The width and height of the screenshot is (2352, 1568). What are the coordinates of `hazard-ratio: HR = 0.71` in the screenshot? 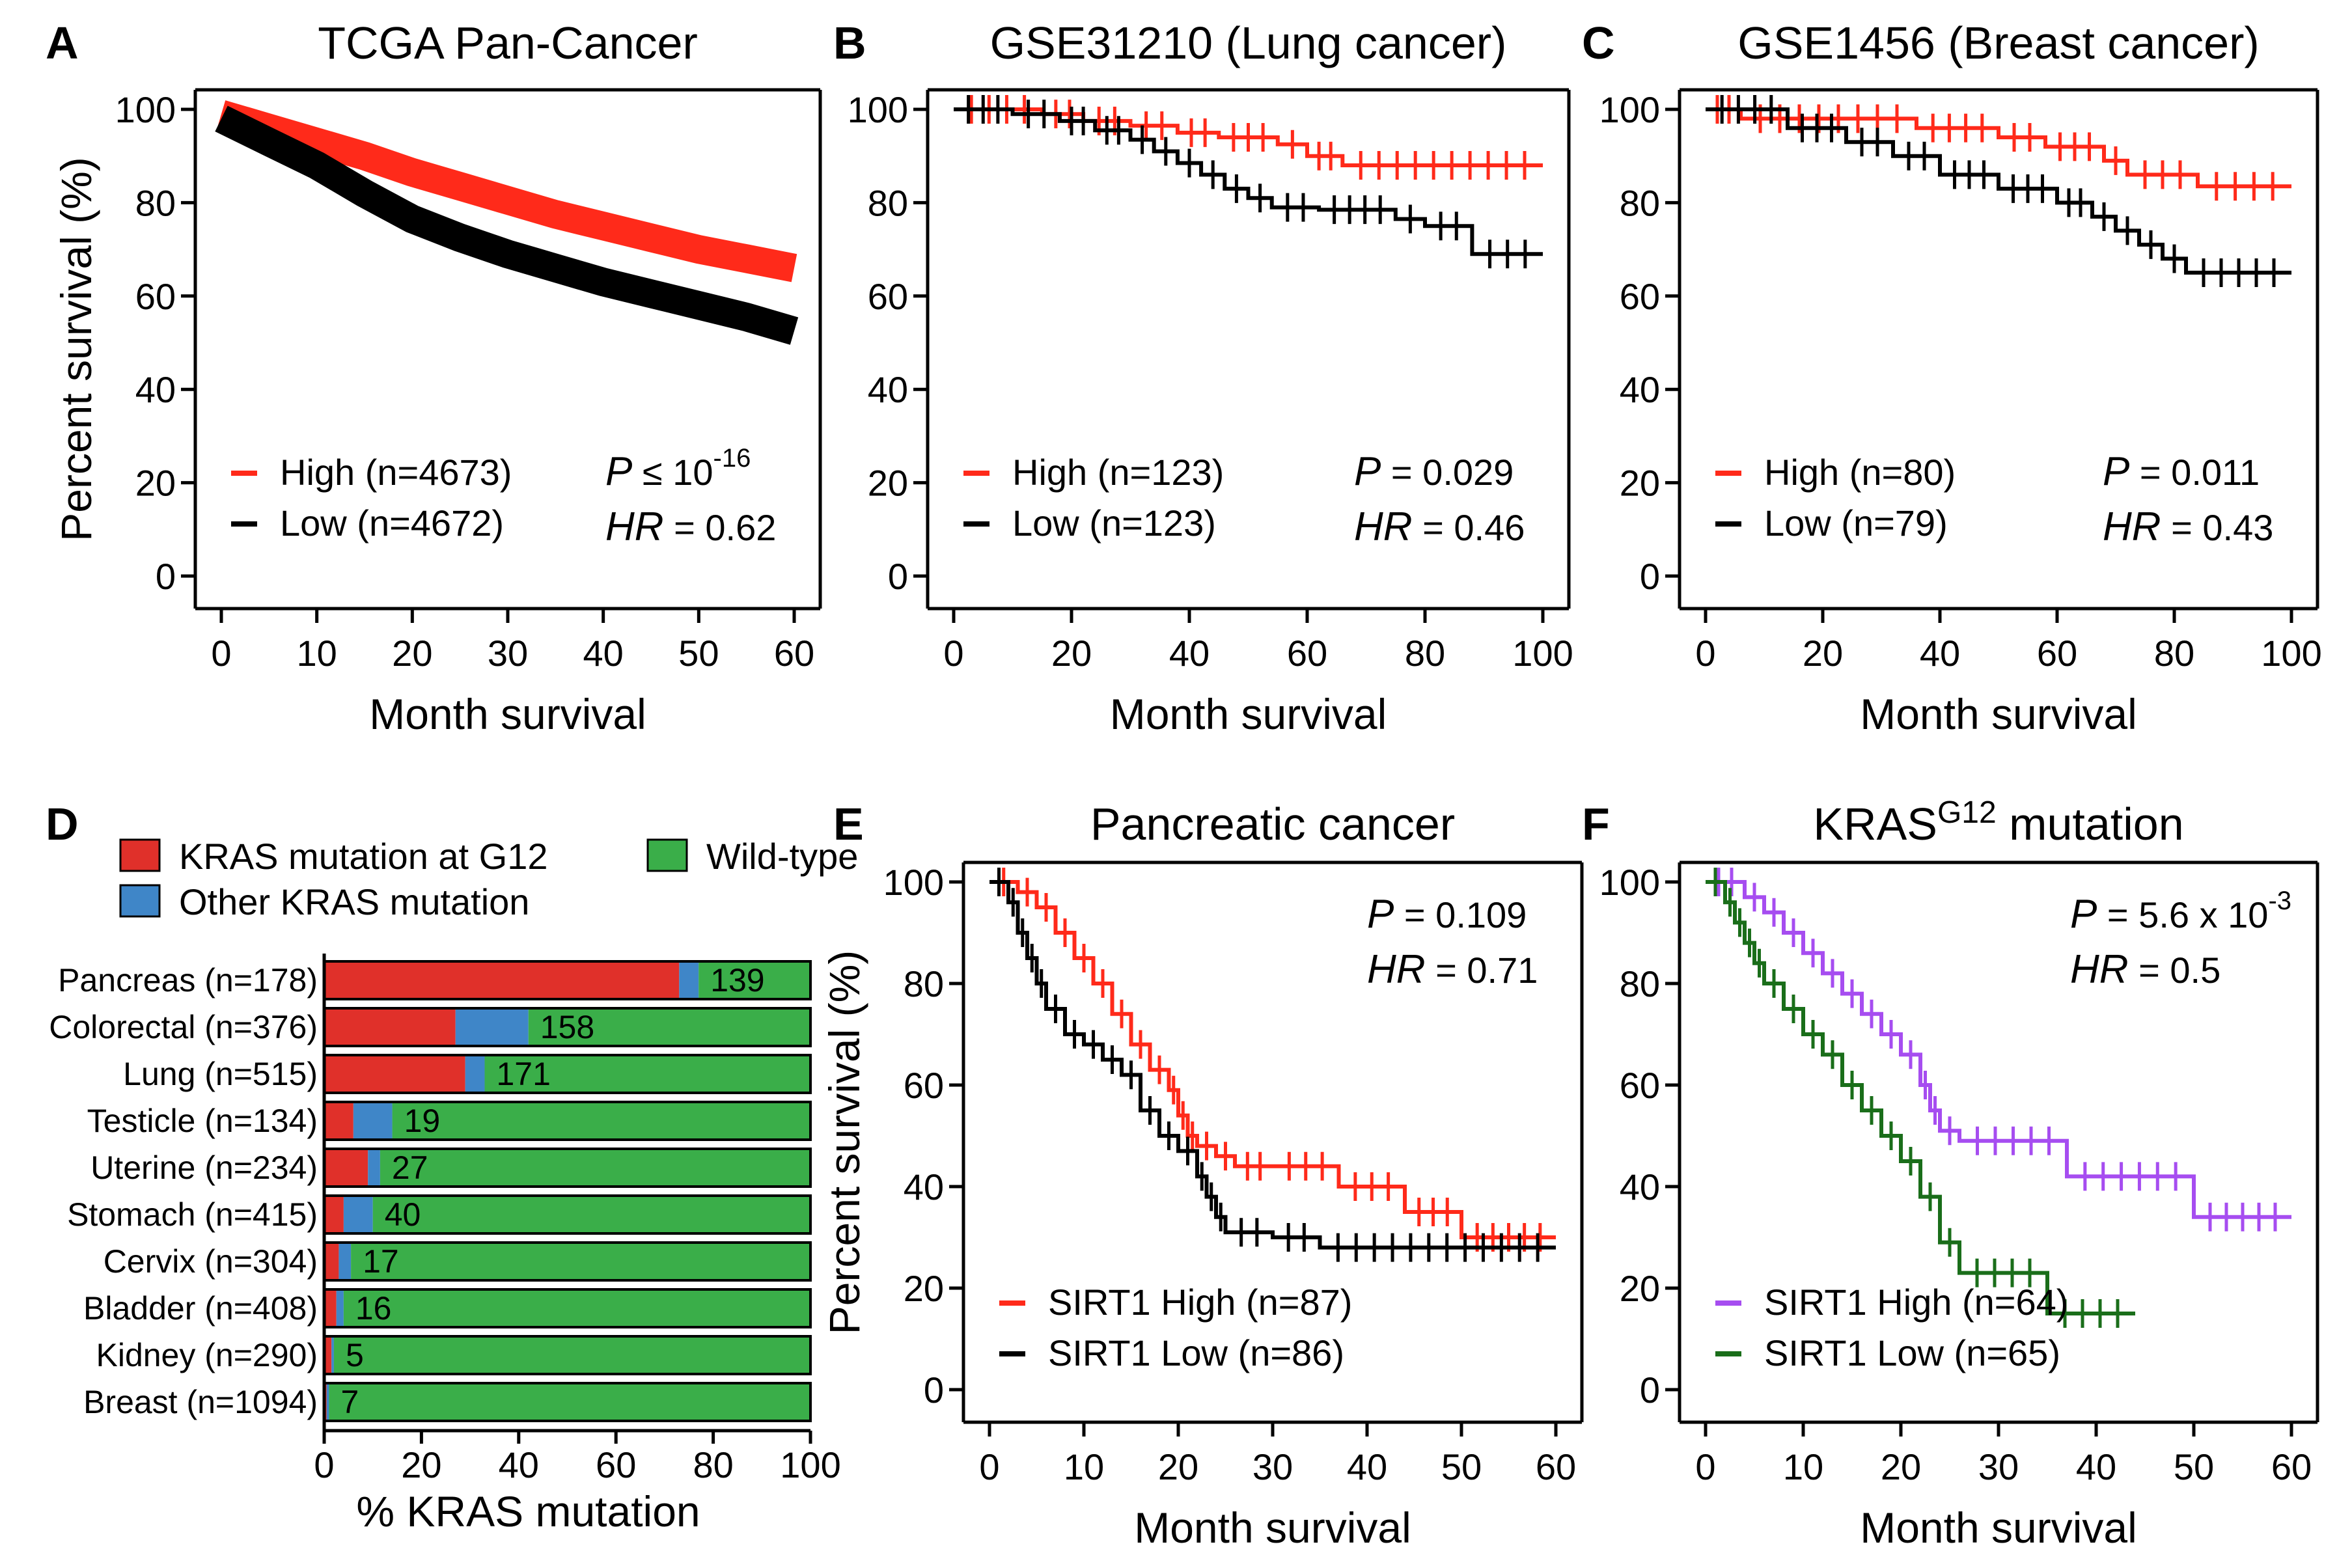 It's located at (1452, 969).